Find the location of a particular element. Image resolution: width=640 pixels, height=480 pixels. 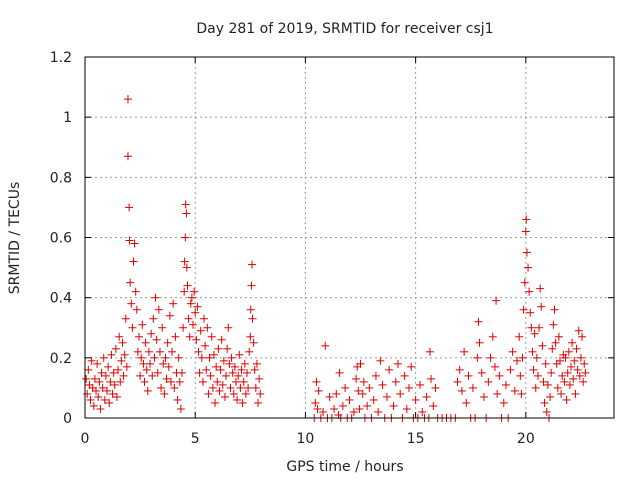

y-tick-label: 0.6 is located at coordinates (61, 239).